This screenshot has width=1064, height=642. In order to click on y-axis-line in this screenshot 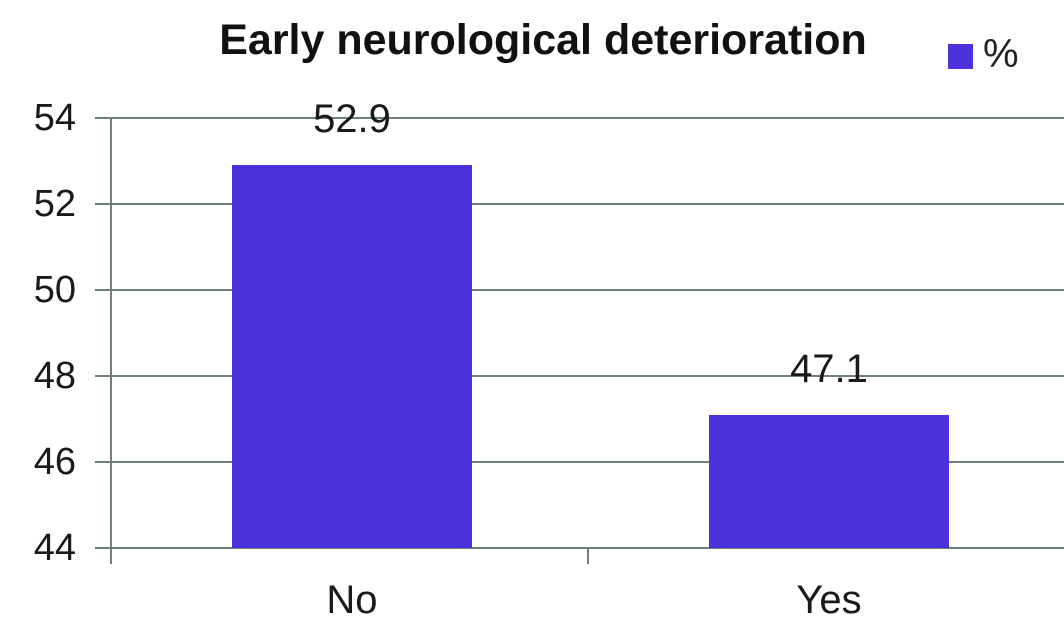, I will do `click(111, 341)`.